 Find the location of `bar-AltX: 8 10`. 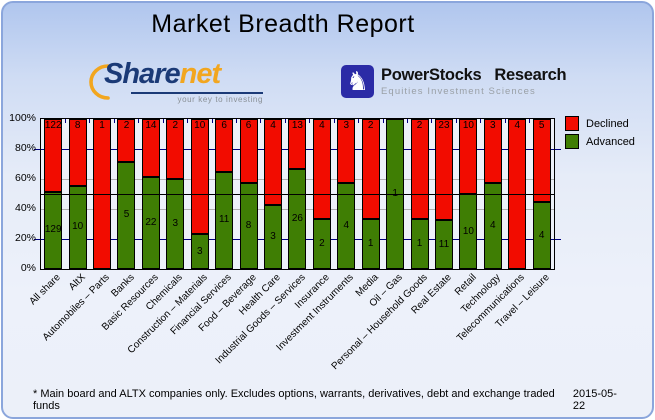

bar-AltX: 8 10 is located at coordinates (77, 194).